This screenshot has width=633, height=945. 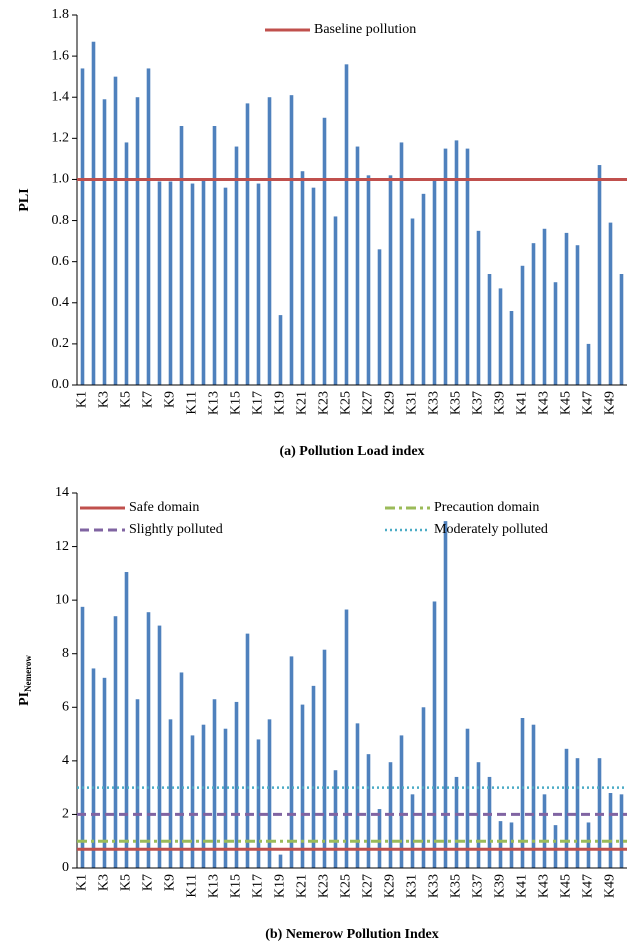 What do you see at coordinates (61, 14) in the screenshot?
I see `y-tick-label: 1.8` at bounding box center [61, 14].